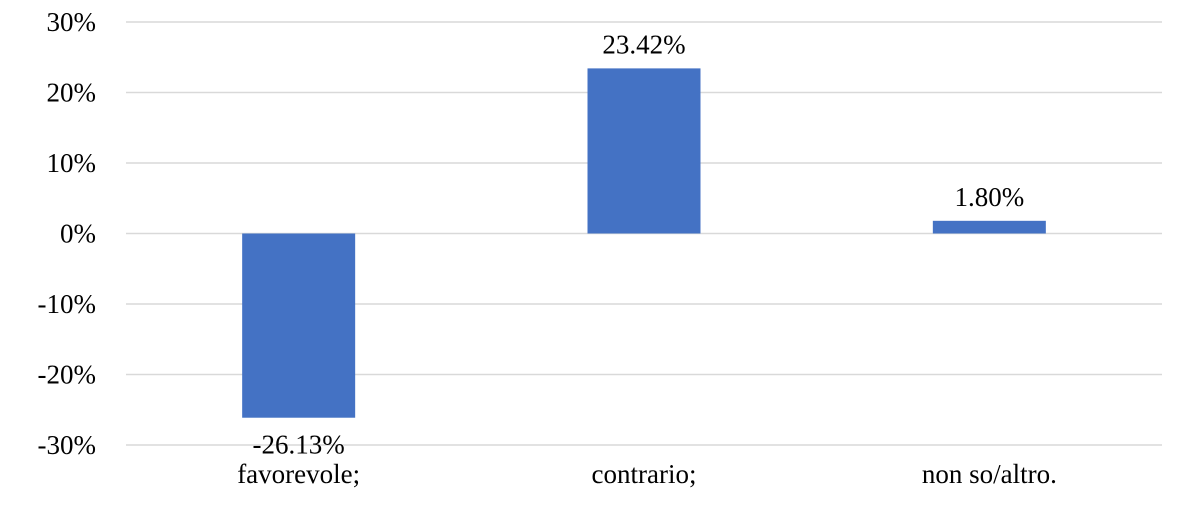  Describe the element at coordinates (78, 234) in the screenshot. I see `y-tick-label: 0%` at that location.